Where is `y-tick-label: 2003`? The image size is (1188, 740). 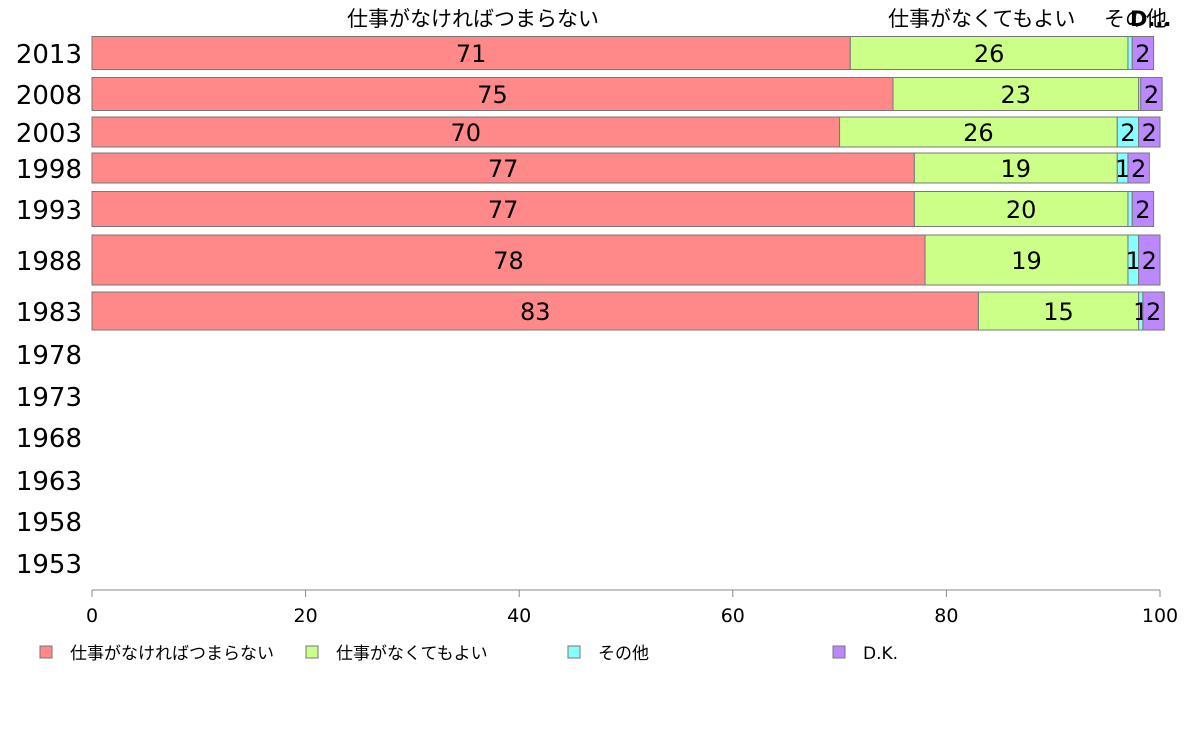
y-tick-label: 2003 is located at coordinates (49, 134).